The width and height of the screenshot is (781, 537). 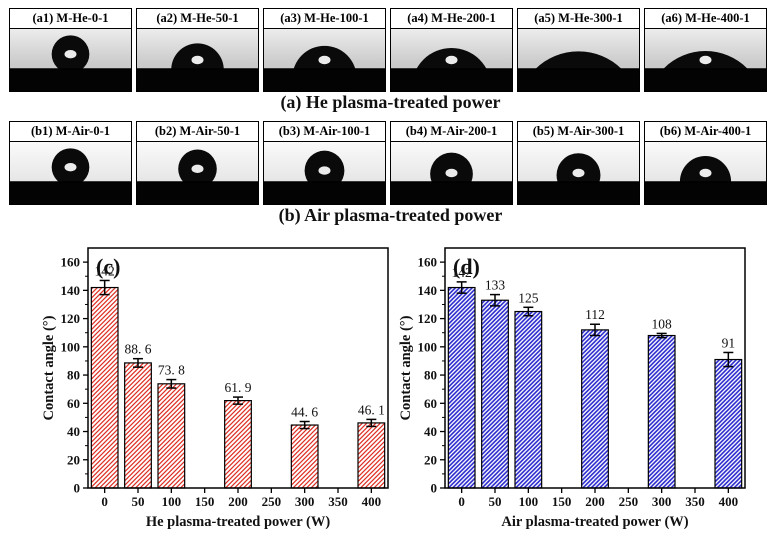 What do you see at coordinates (578, 50) in the screenshot?
I see `droplet-panel-a5: (a5) M-He-300-1` at bounding box center [578, 50].